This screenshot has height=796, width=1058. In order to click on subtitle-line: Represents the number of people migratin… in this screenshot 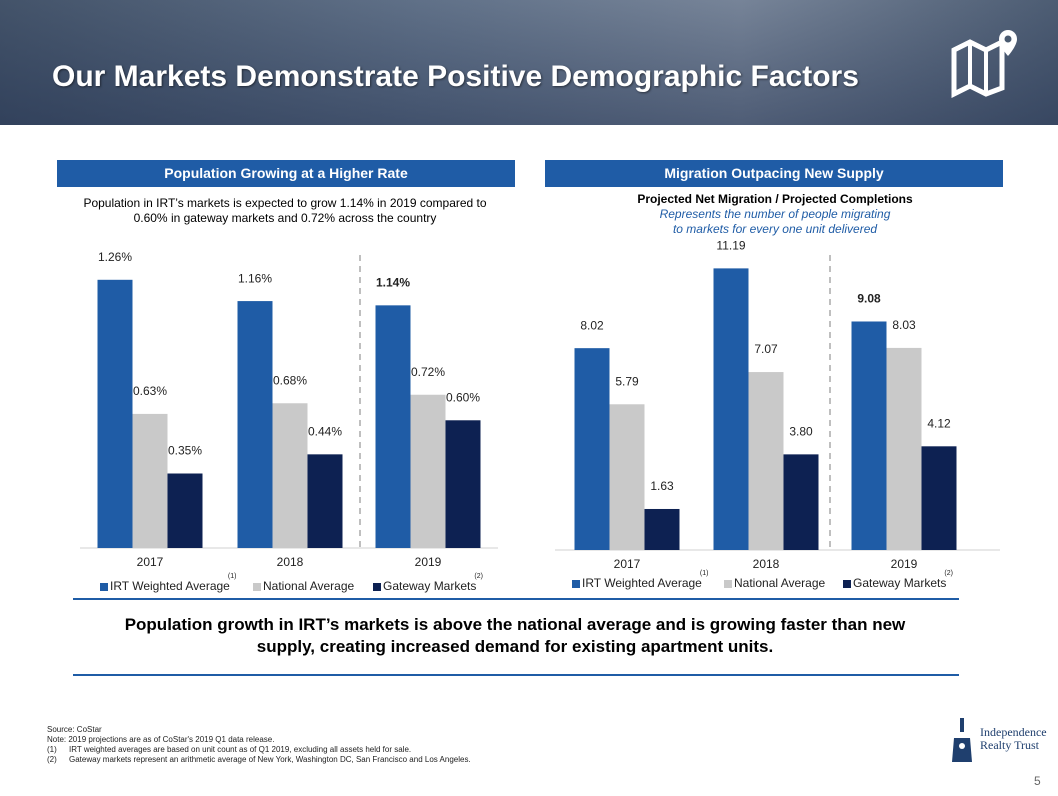, I will do `click(775, 214)`.